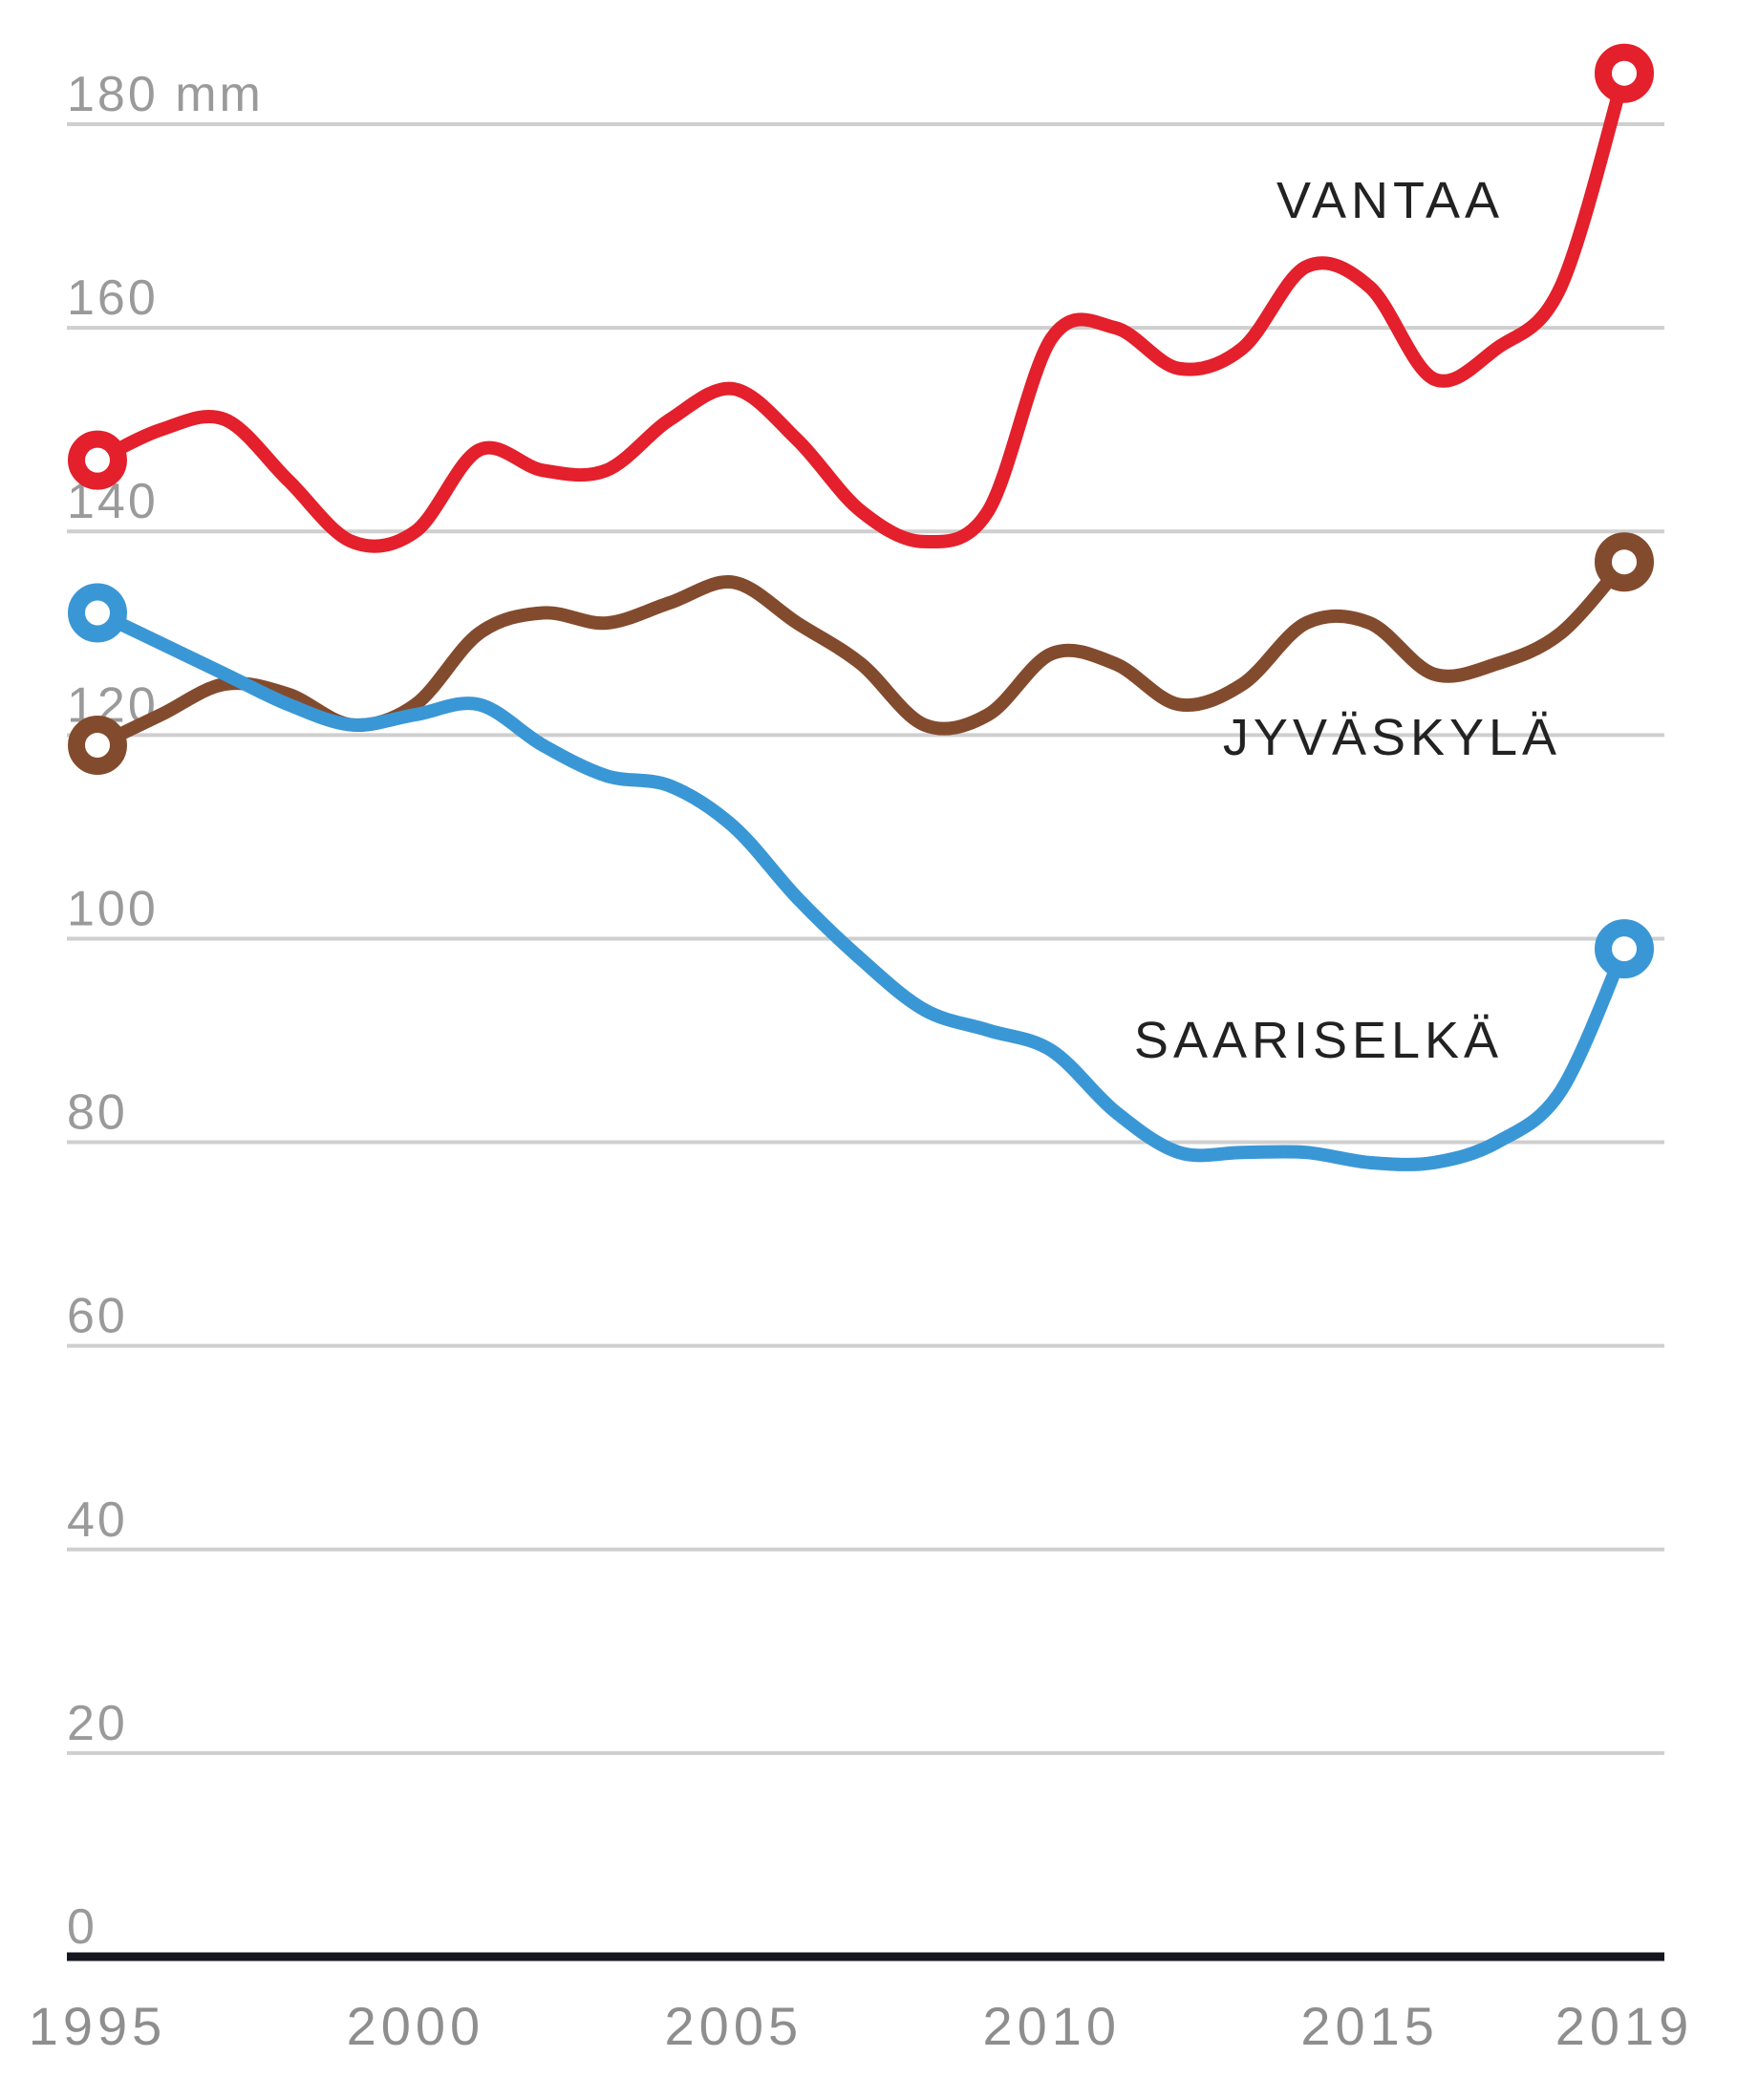 The width and height of the screenshot is (1737, 2100). What do you see at coordinates (416, 2026) in the screenshot?
I see `x-tick-label-2000: 2000` at bounding box center [416, 2026].